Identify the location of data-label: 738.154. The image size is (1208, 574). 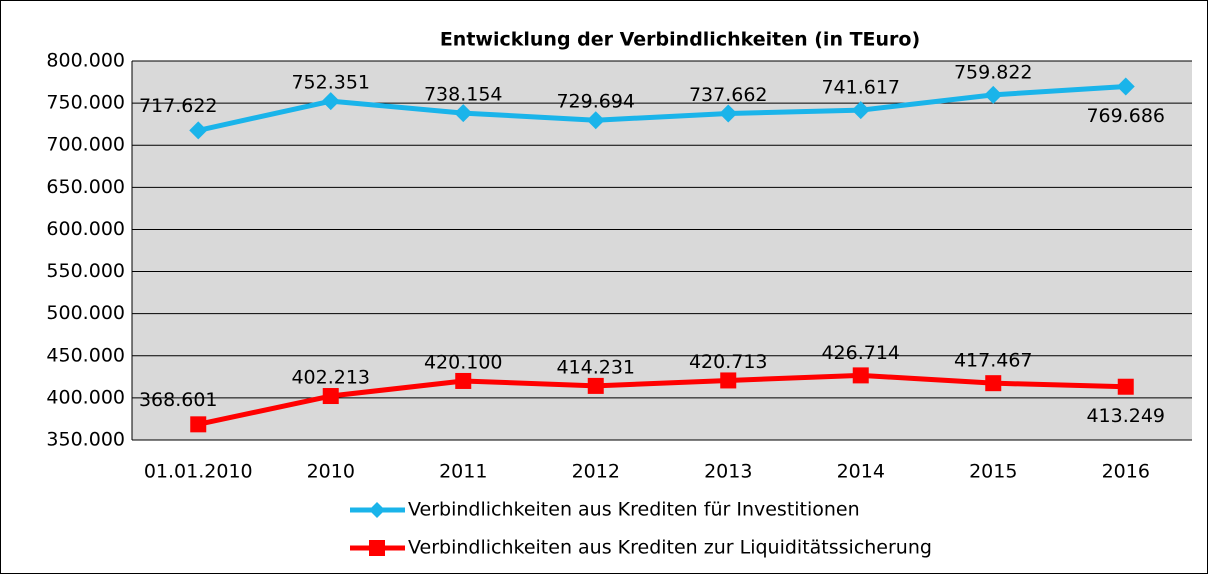
(463, 95).